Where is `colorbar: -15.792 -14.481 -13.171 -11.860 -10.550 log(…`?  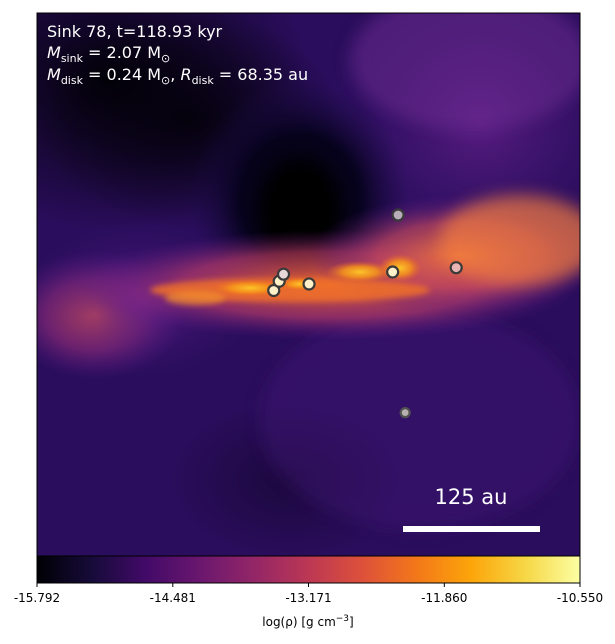
colorbar: -15.792 -14.481 -13.171 -11.860 -10.550 log(… is located at coordinates (308, 592).